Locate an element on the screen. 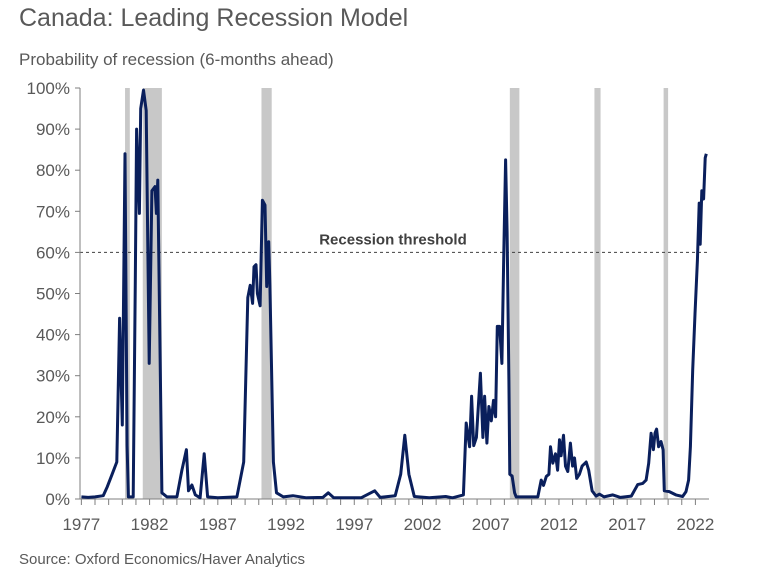  y-tick-label: 30% is located at coordinates (53, 376).